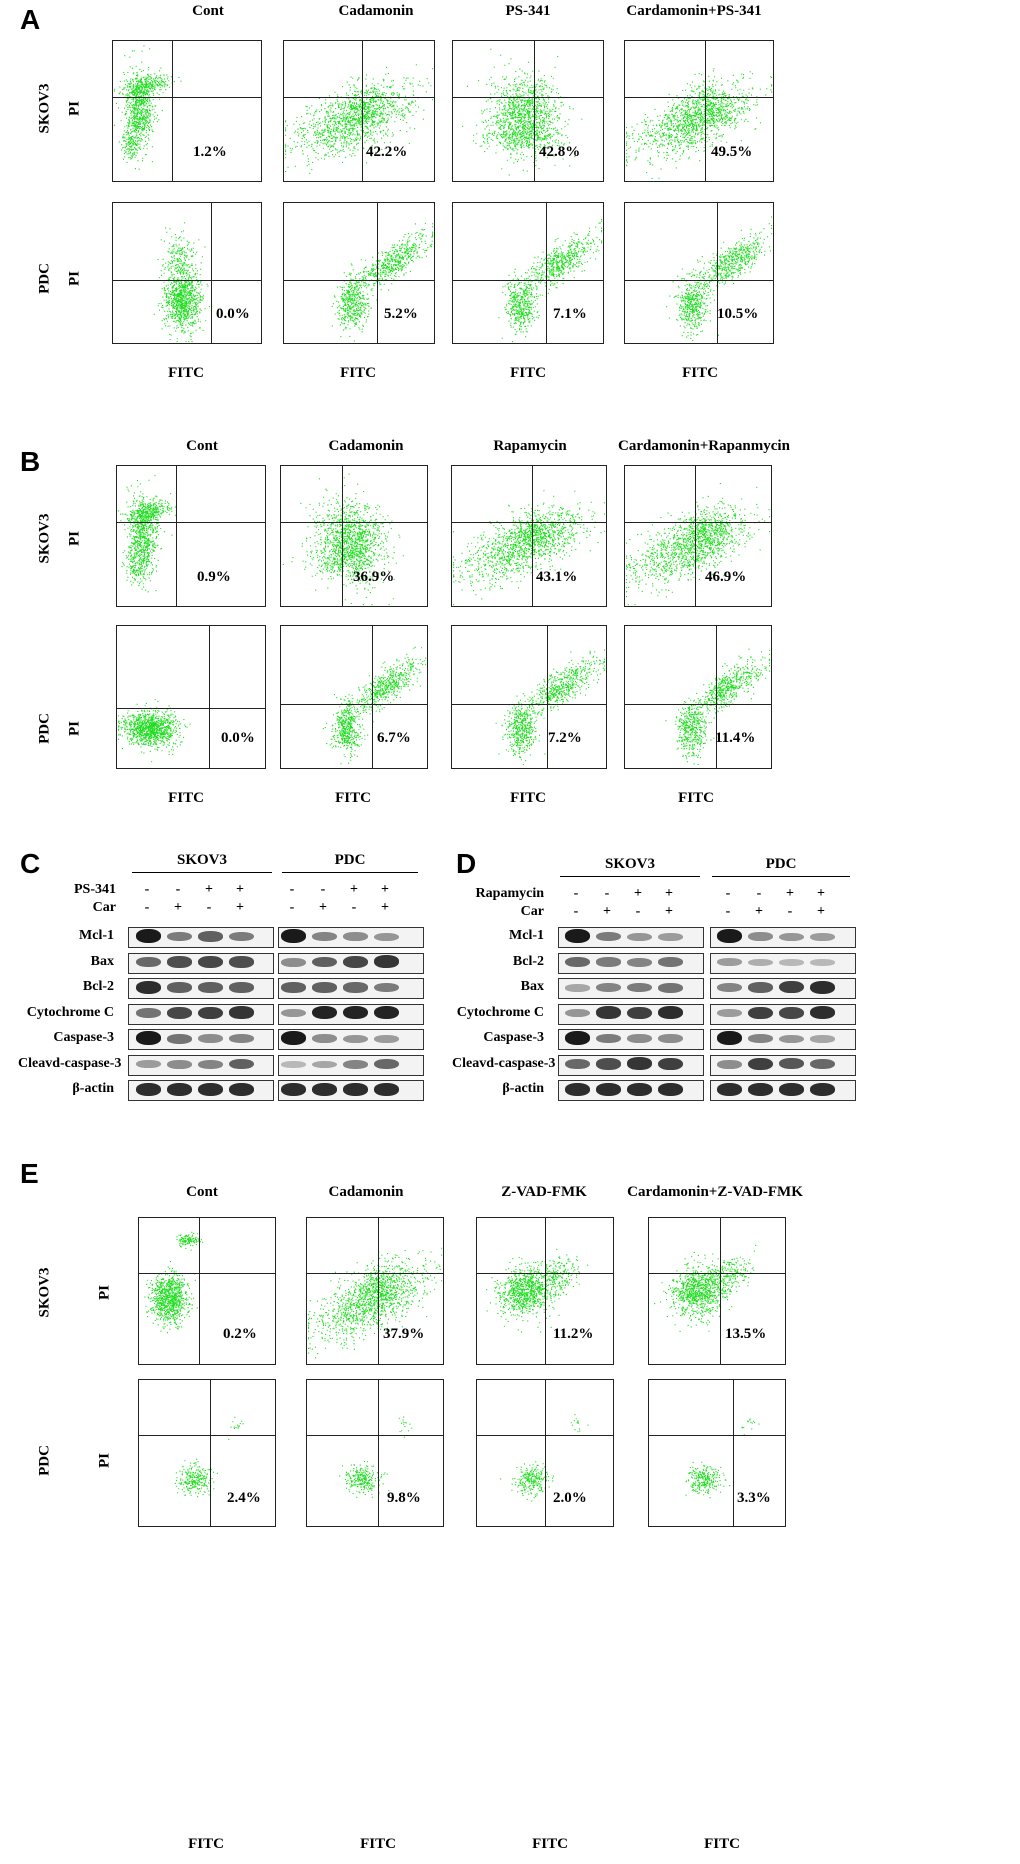  Describe the element at coordinates (74, 108) in the screenshot. I see `panel-a-row1-axis: PI` at that location.